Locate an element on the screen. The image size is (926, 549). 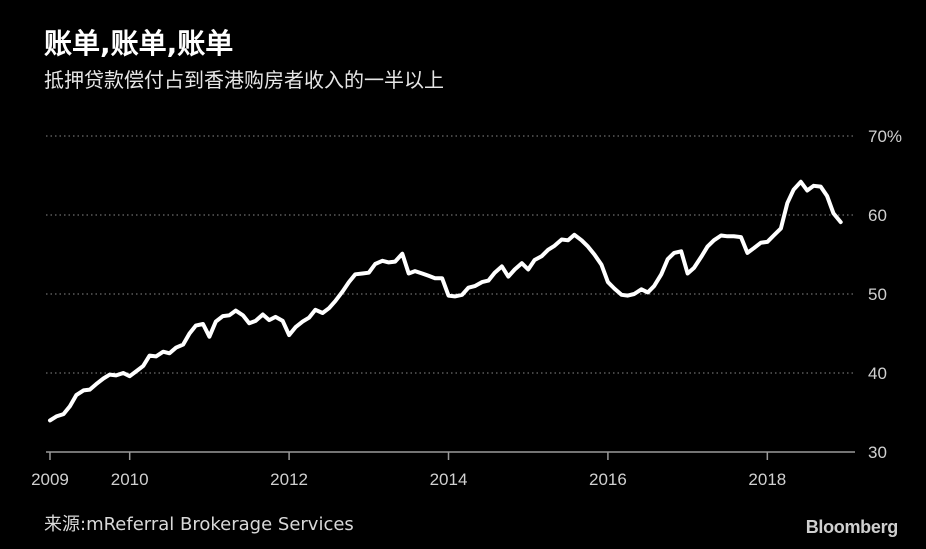
x-tick-label: 2018 is located at coordinates (767, 479).